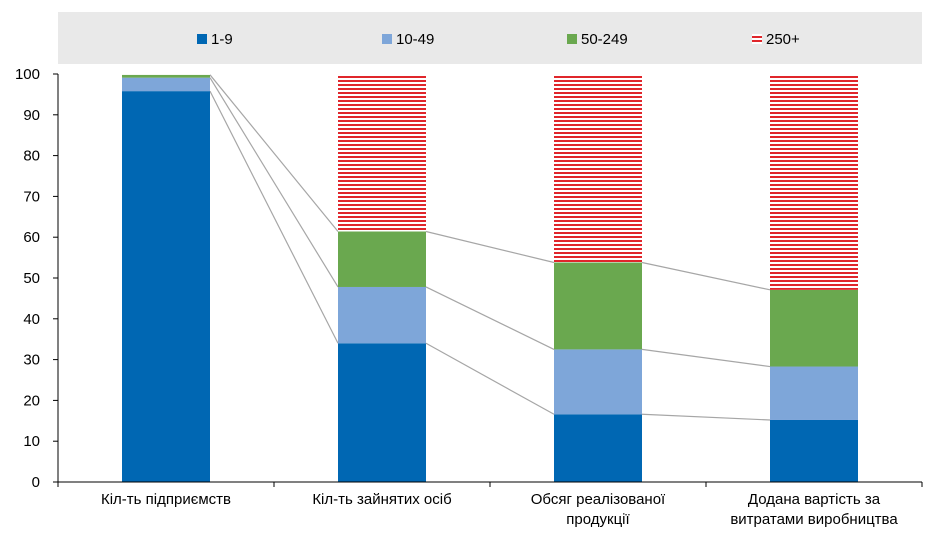 Image resolution: width=925 pixels, height=534 pixels. Describe the element at coordinates (757, 39) in the screenshot. I see `legend-swatch-250+` at that location.